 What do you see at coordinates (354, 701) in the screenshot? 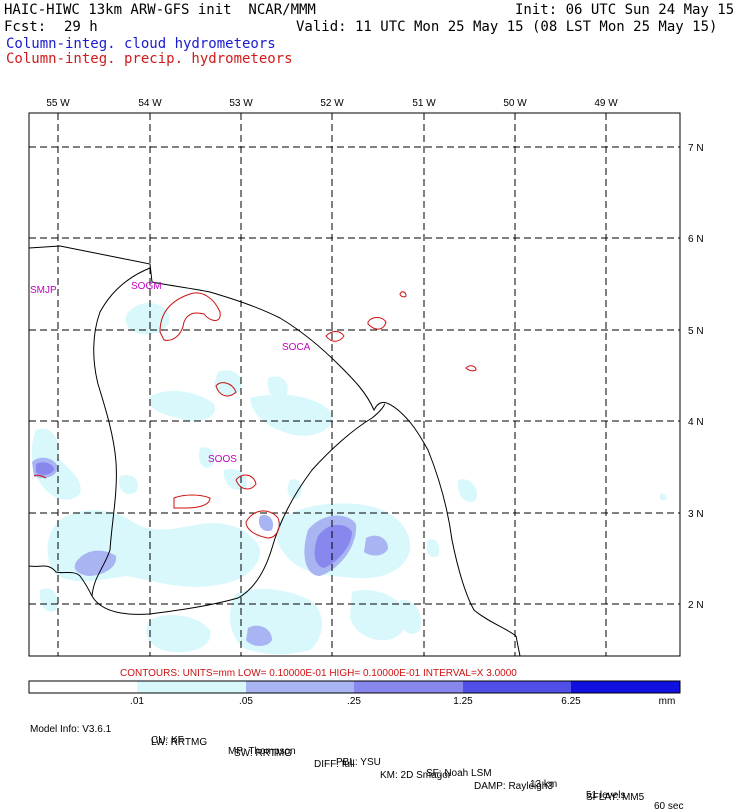
I see `color-bar-level: .25` at bounding box center [354, 701].